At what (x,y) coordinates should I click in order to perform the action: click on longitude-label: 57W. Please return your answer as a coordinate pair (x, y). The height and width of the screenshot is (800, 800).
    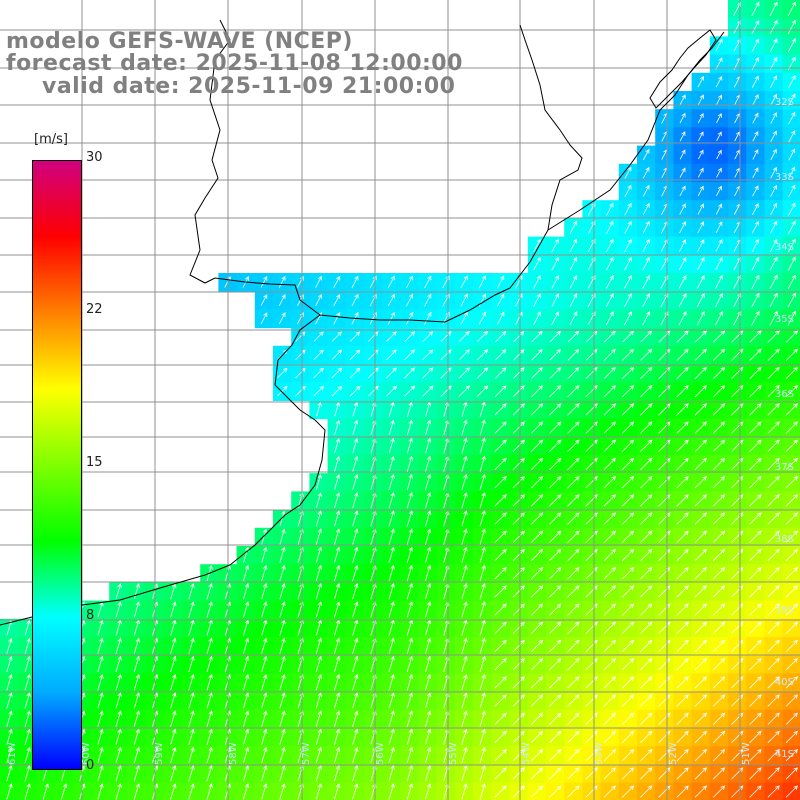
    Looking at the image, I should click on (306, 753).